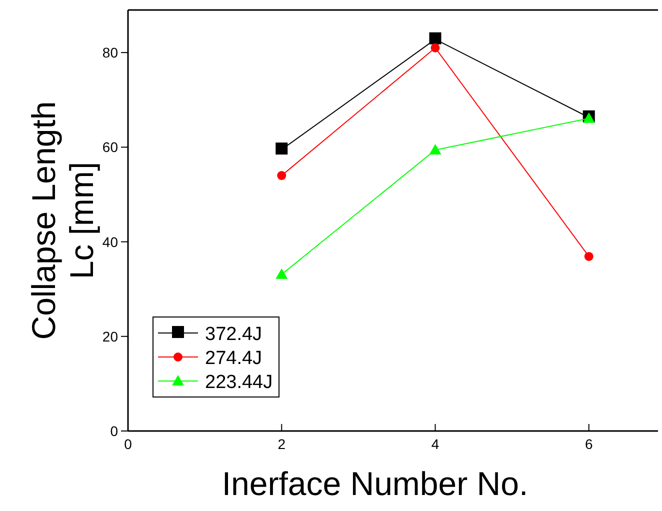 Image resolution: width=662 pixels, height=511 pixels. Describe the element at coordinates (114, 431) in the screenshot. I see `y-tick-label: 0` at that location.